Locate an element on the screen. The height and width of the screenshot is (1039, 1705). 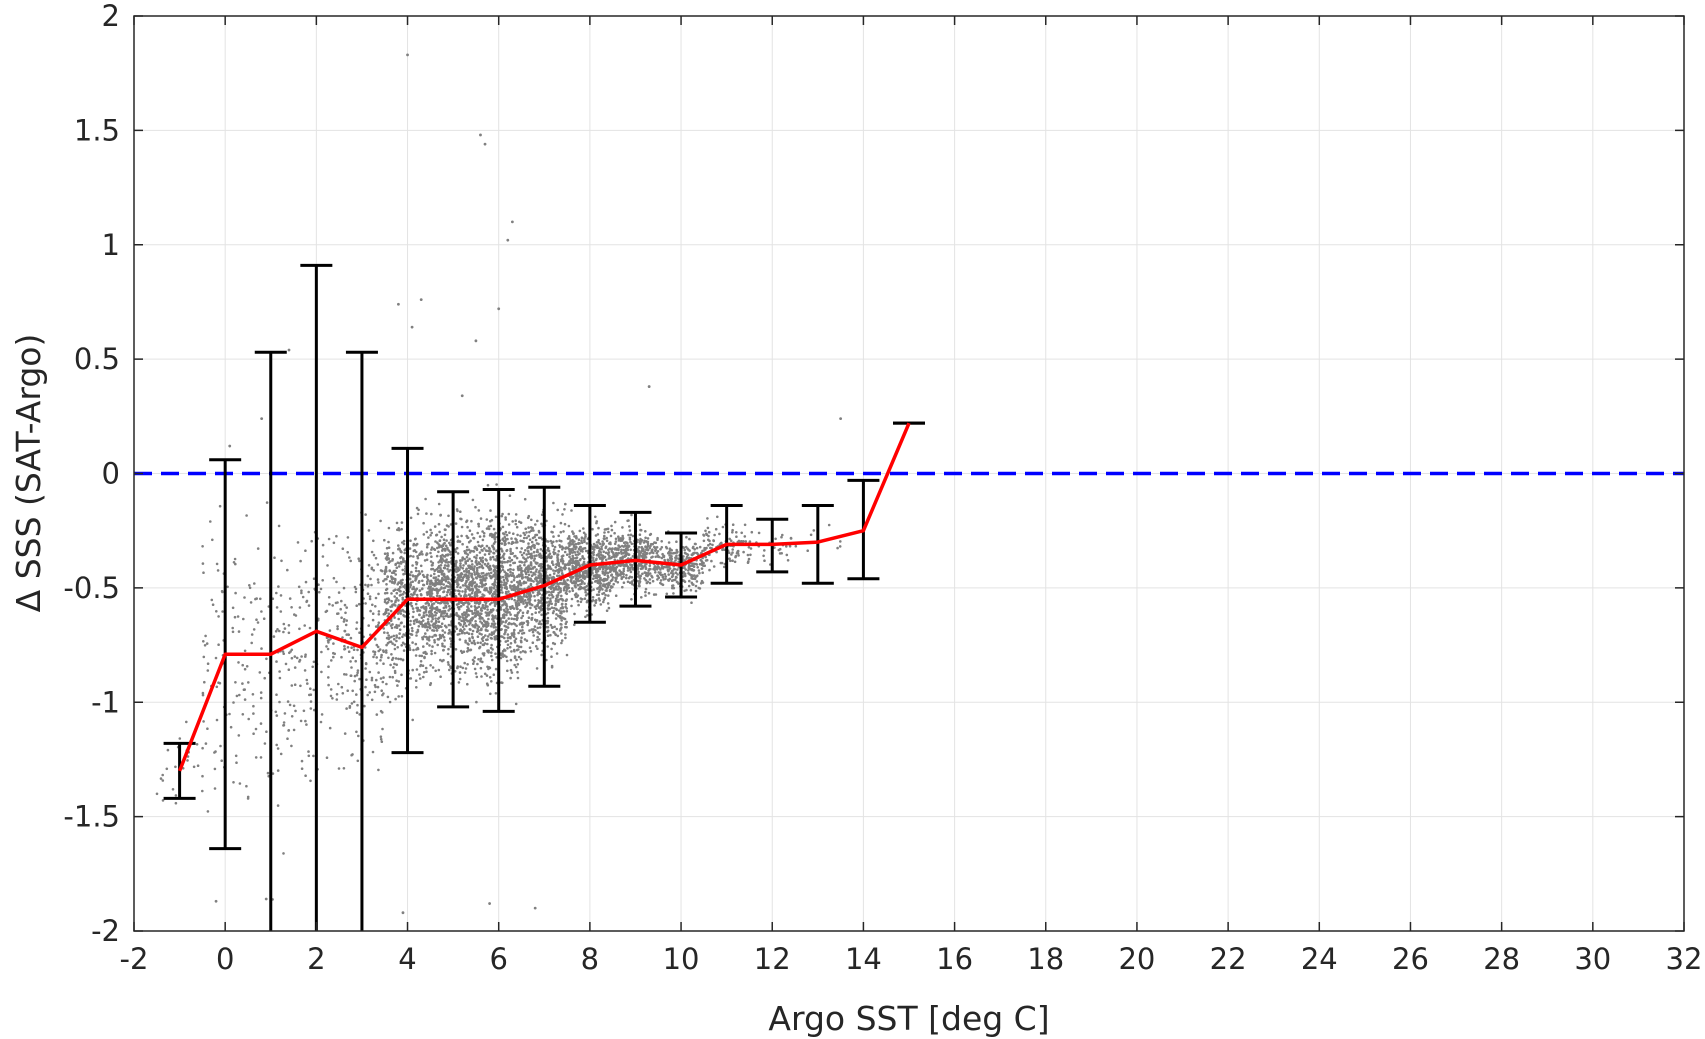
x-tick-label: 16 is located at coordinates (954, 959).